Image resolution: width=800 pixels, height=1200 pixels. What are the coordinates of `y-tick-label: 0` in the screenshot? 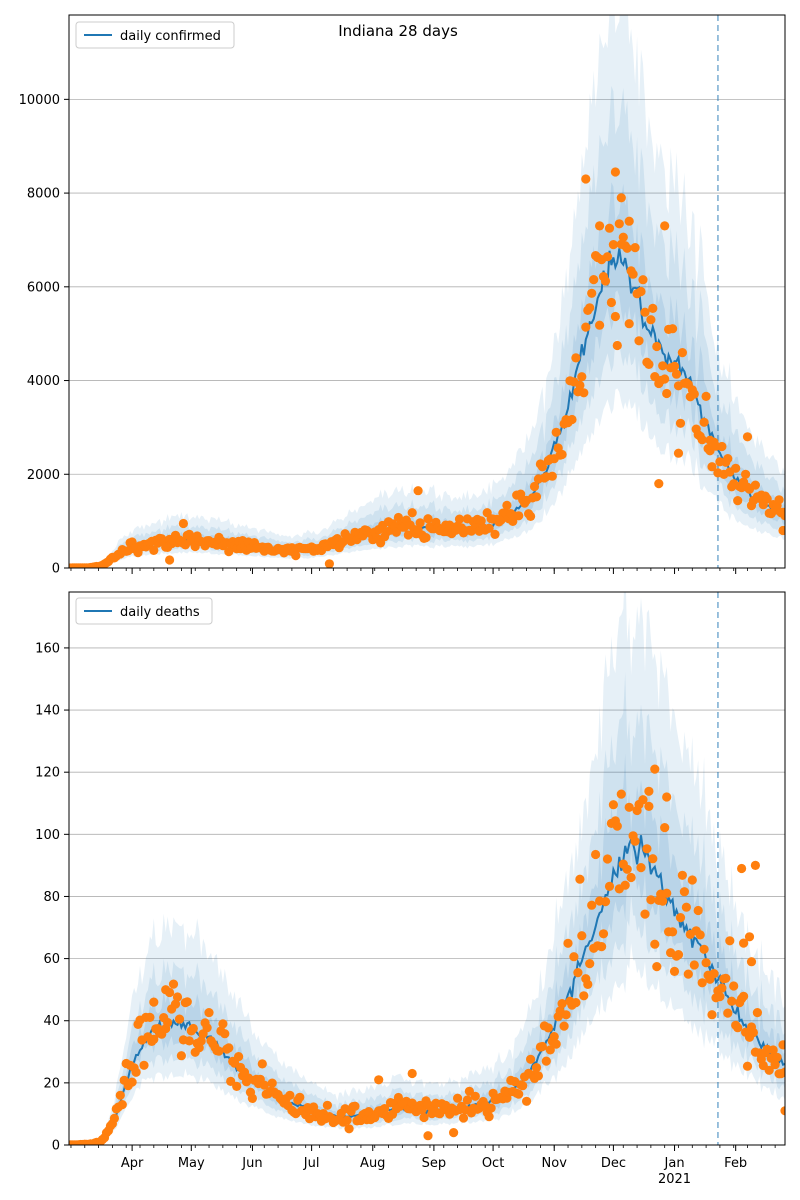 It's located at (56, 569).